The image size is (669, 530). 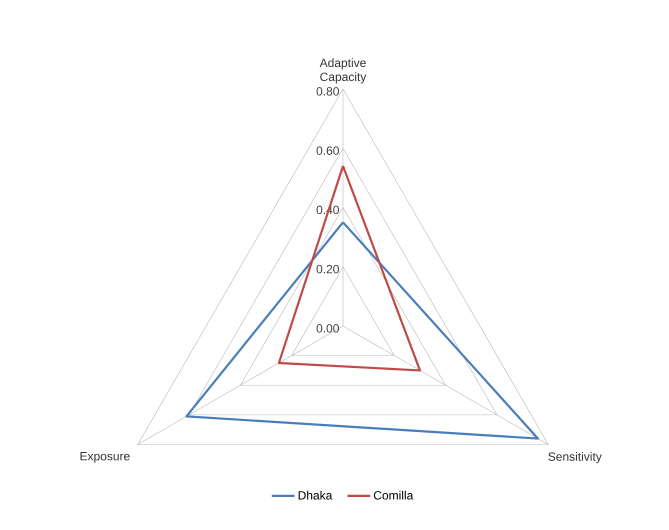 I want to click on y-tick-label: 0.80, so click(x=327, y=91).